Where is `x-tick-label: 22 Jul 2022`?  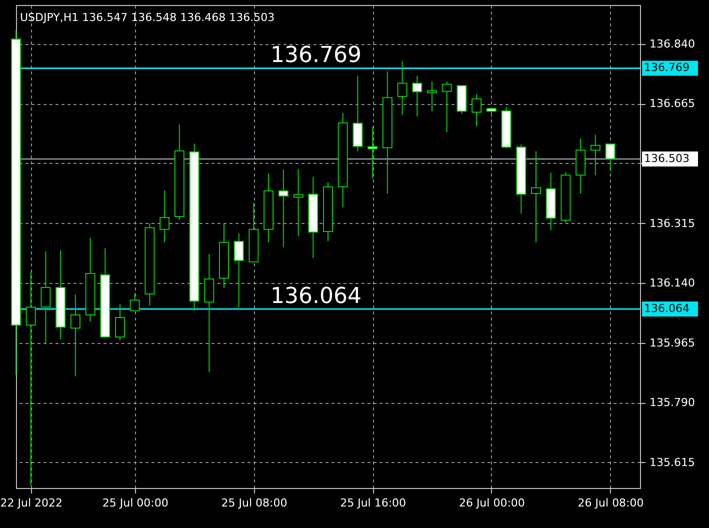 x-tick-label: 22 Jul 2022 is located at coordinates (31, 503).